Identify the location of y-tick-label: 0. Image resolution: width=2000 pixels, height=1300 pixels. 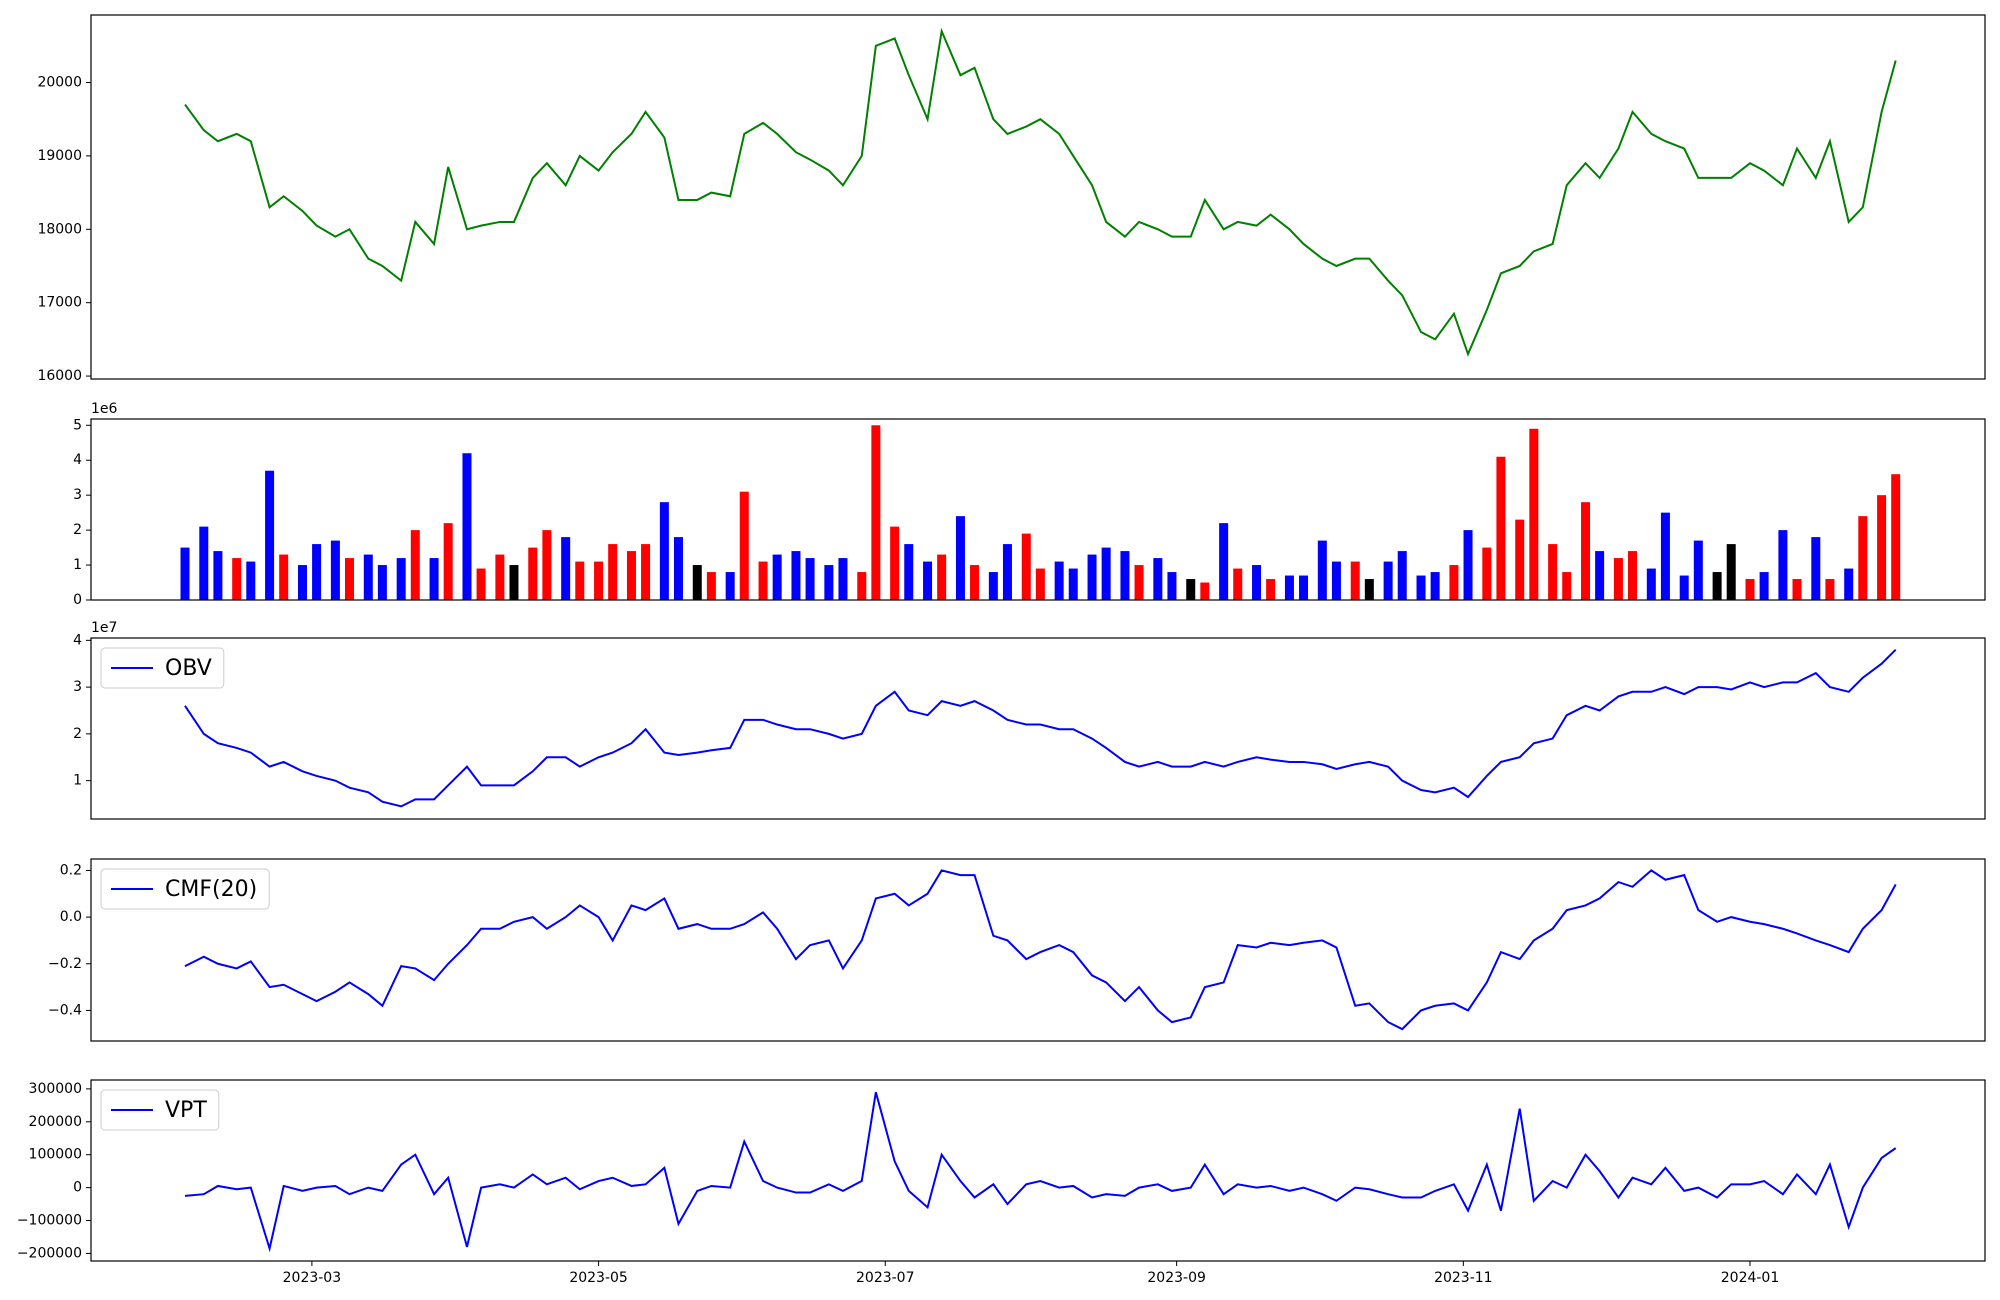
(77, 600).